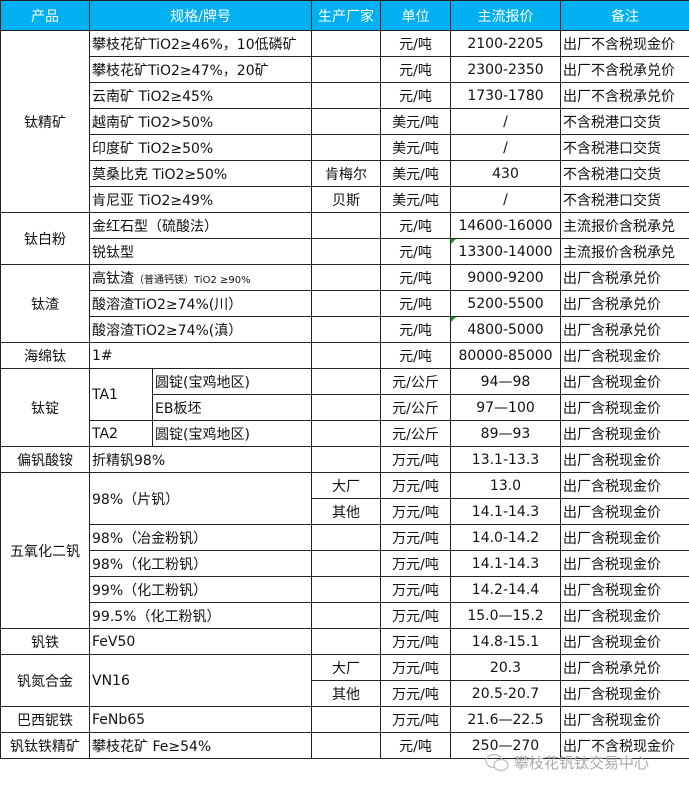 Image resolution: width=689 pixels, height=792 pixels. I want to click on price-text: 5200-5500, so click(505, 303).